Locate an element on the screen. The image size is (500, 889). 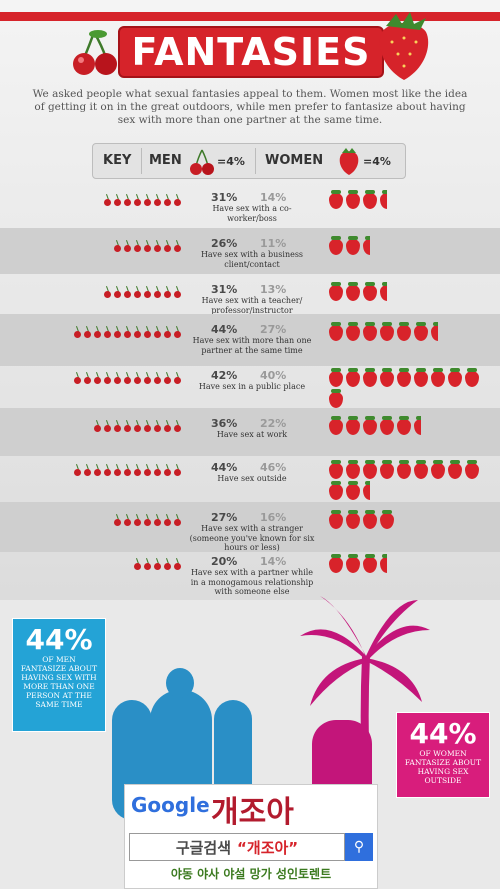
men-callout-percent: 44% is located at coordinates (59, 639).